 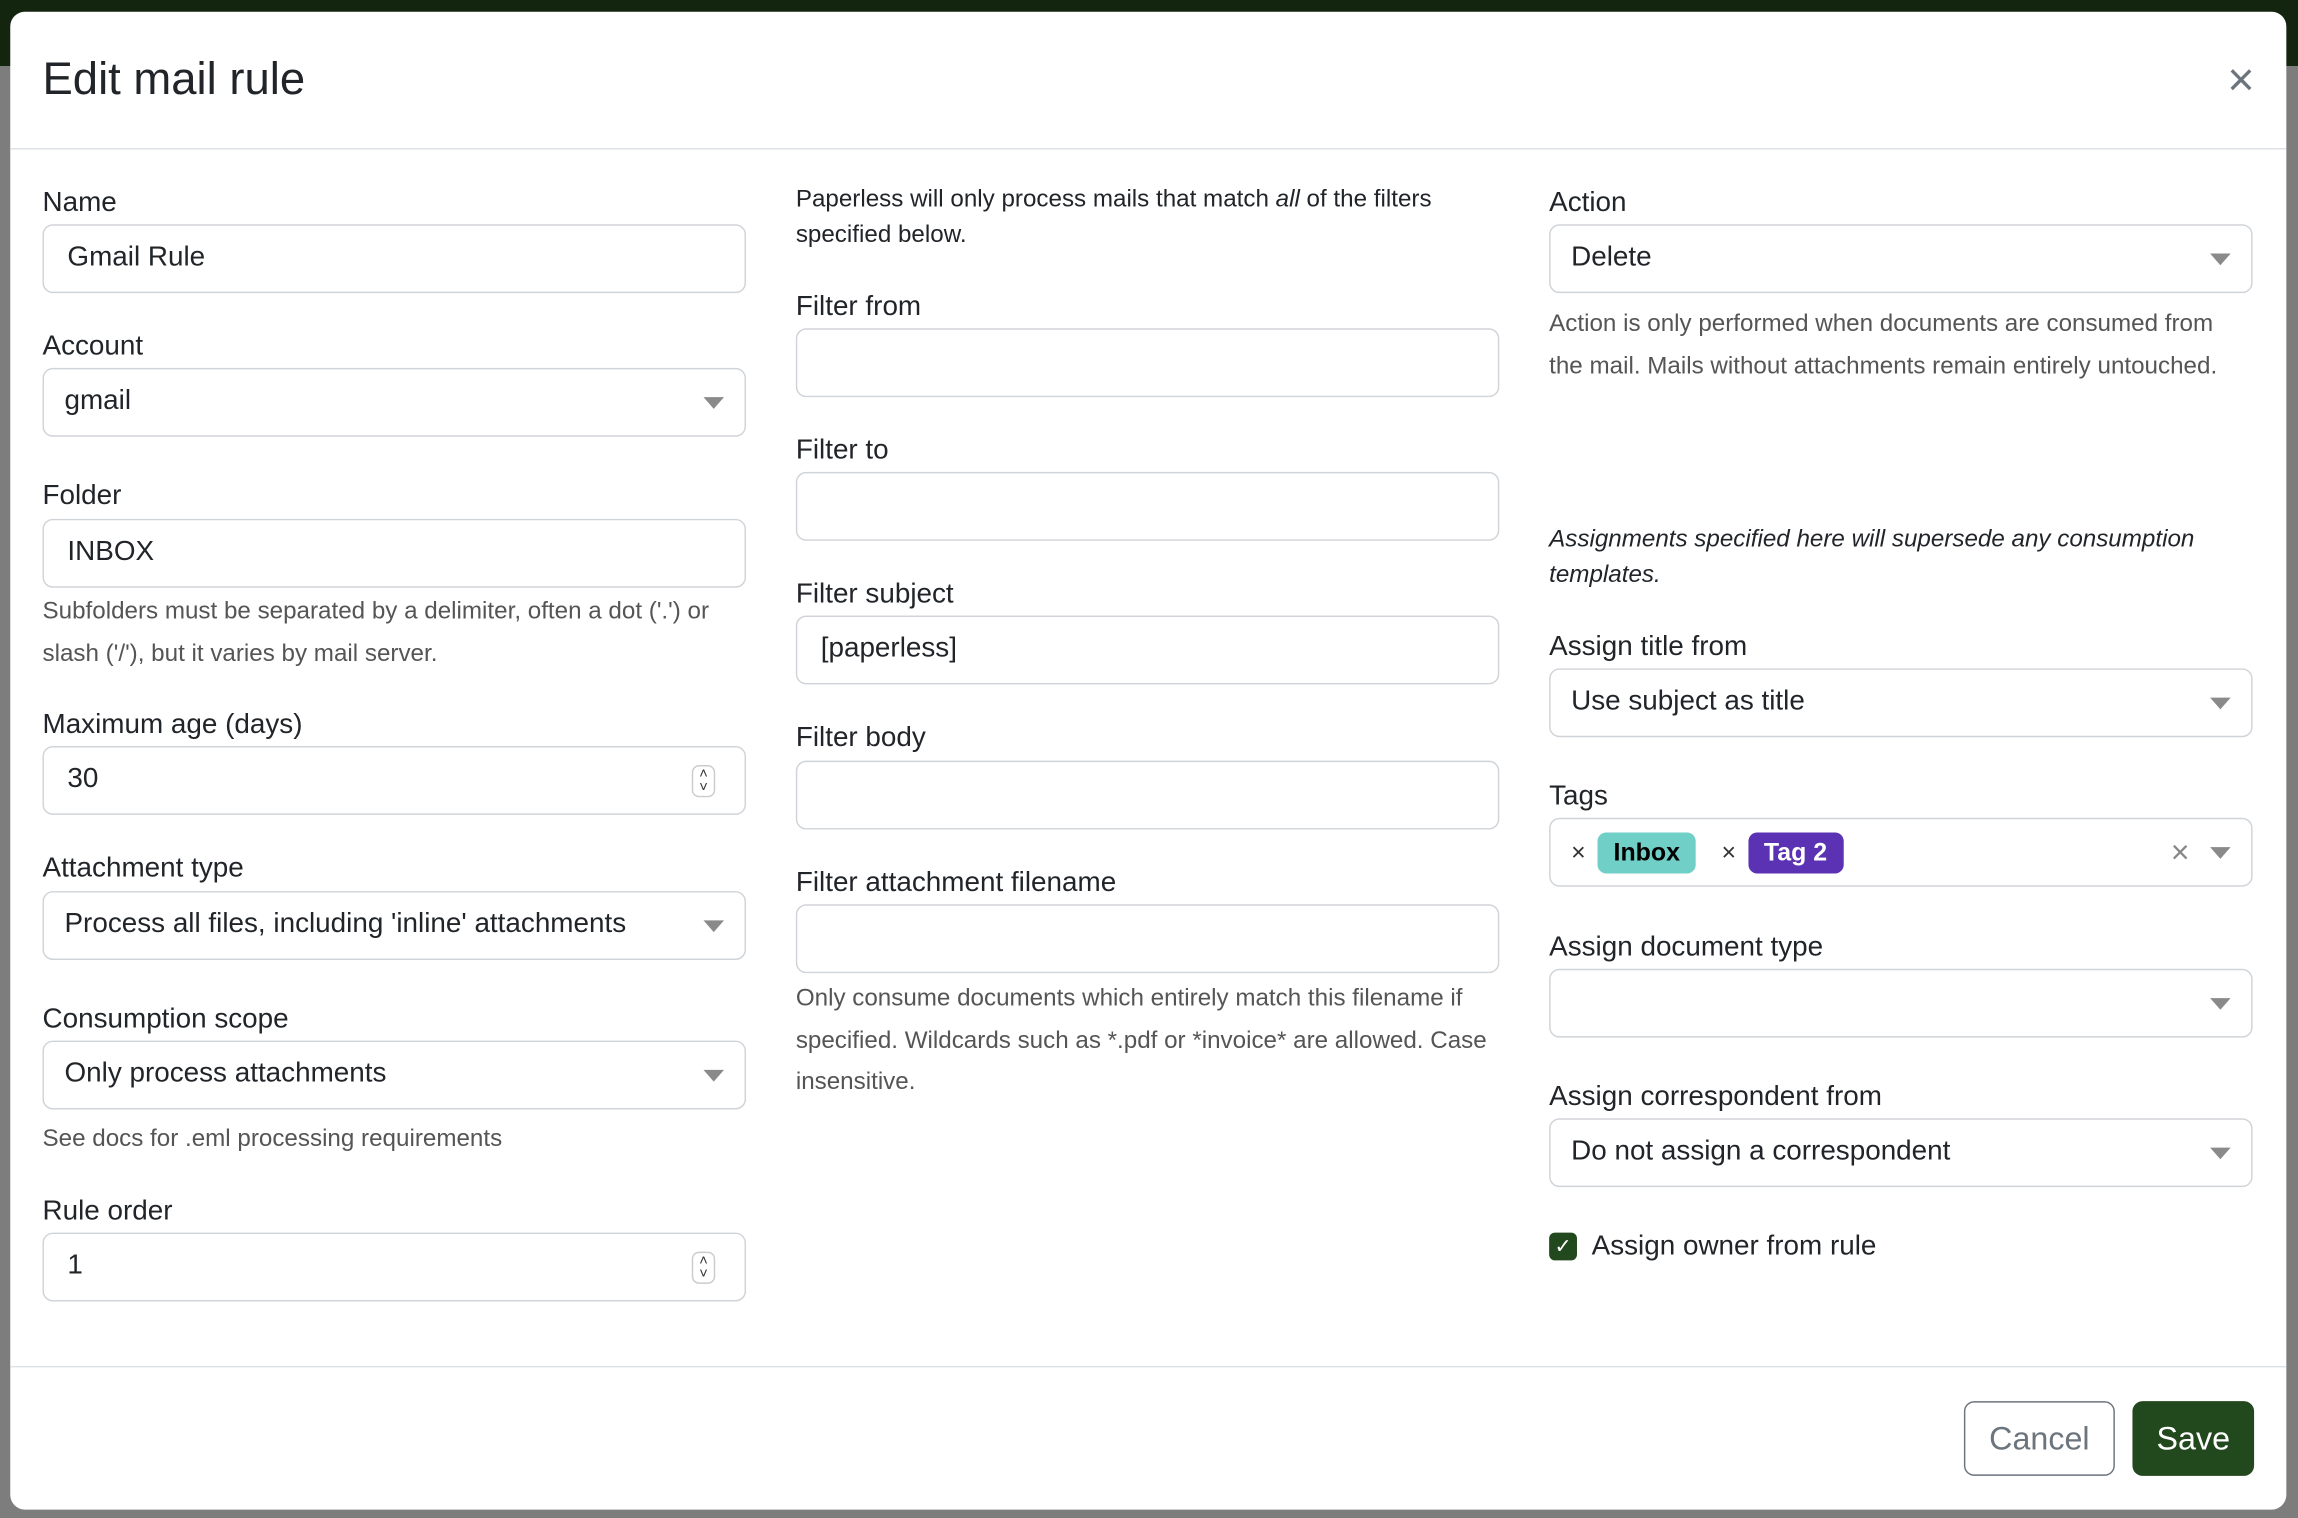 I want to click on filter-to-input, so click(x=1147, y=506).